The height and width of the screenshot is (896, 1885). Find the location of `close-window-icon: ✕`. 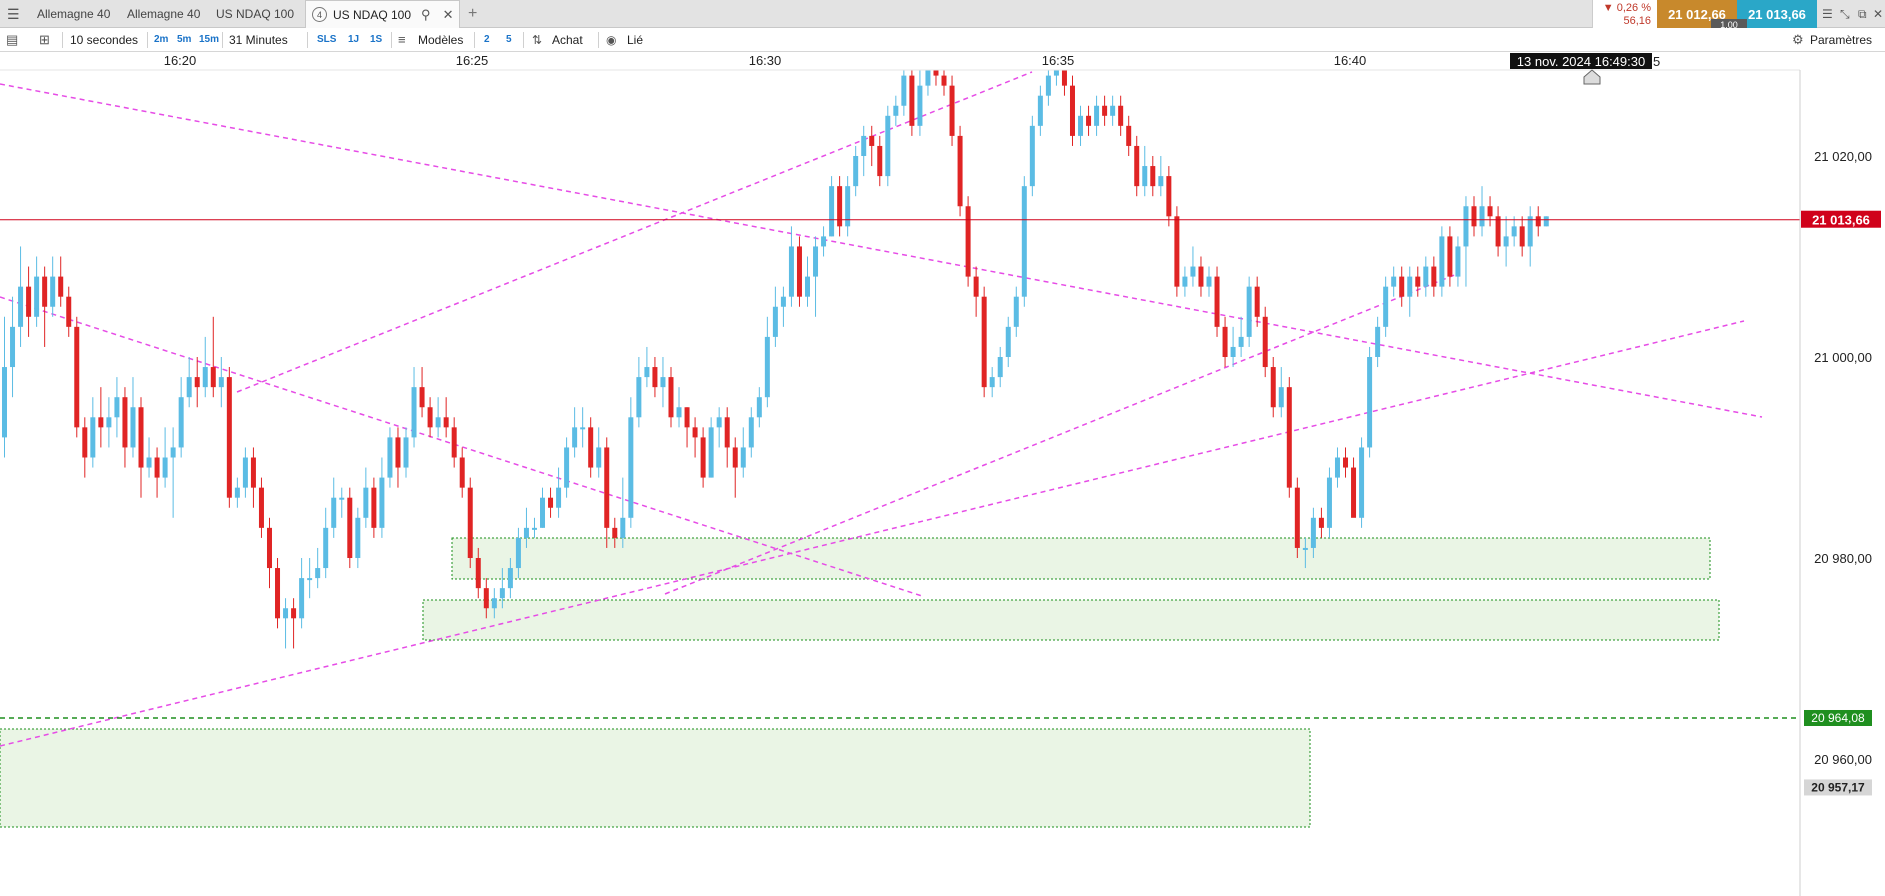

close-window-icon: ✕ is located at coordinates (1878, 14).